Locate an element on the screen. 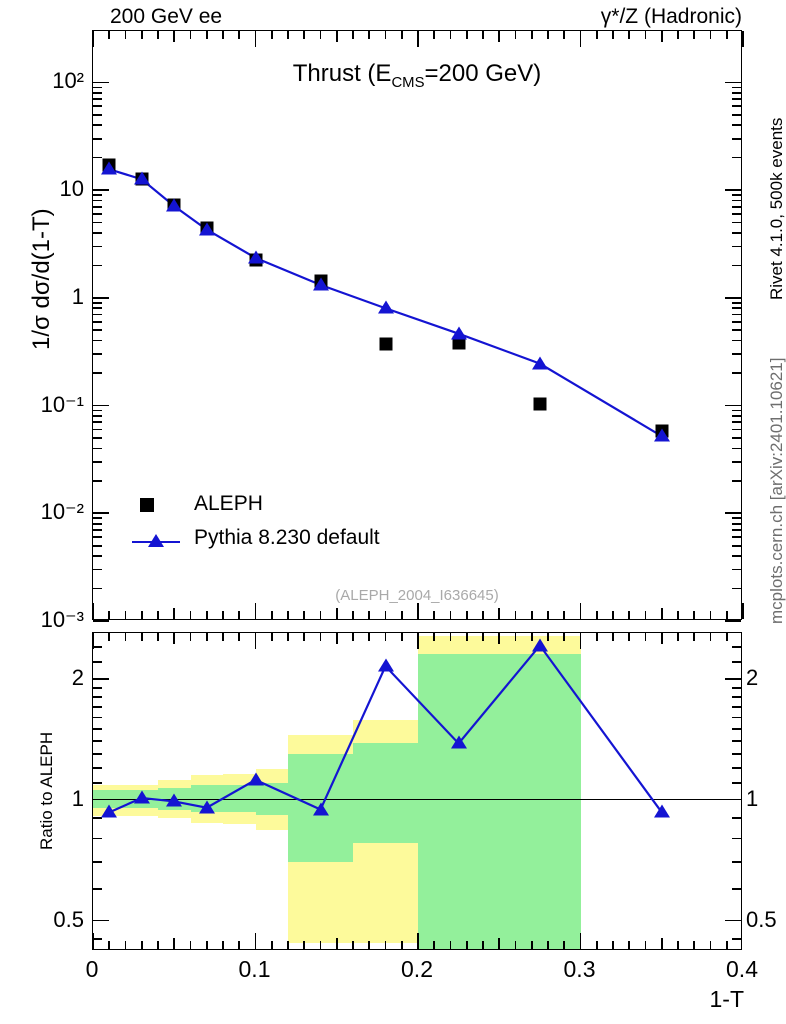  x-tick-label: 0 is located at coordinates (92, 969).